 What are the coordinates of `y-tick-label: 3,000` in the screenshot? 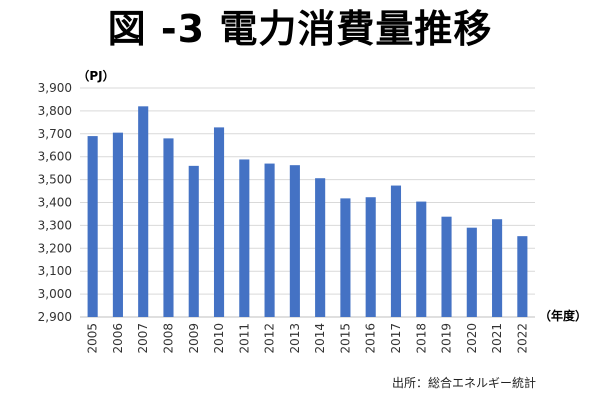 It's located at (55, 294).